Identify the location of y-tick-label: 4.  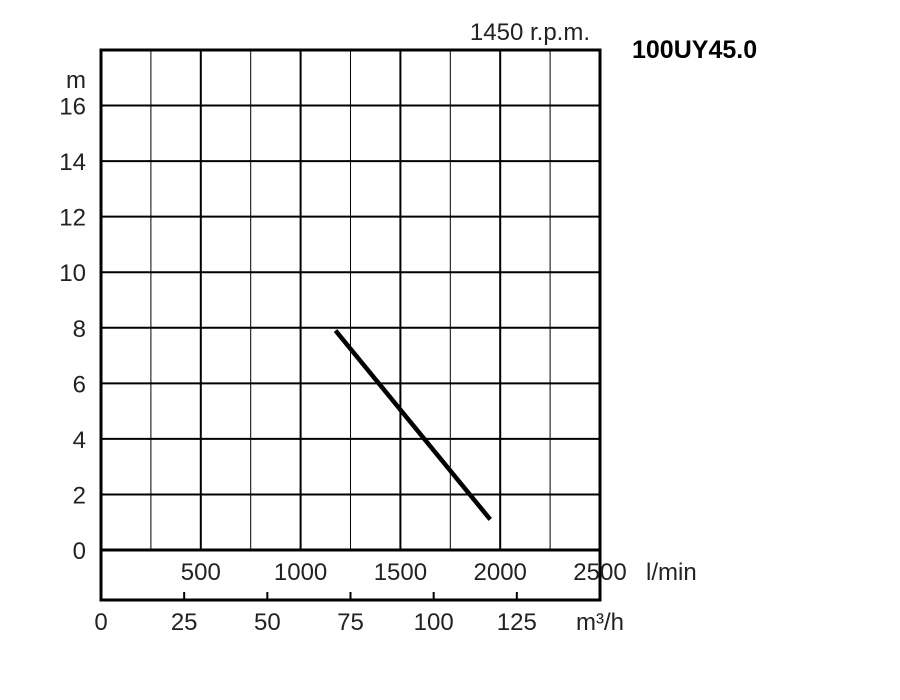
(79, 440).